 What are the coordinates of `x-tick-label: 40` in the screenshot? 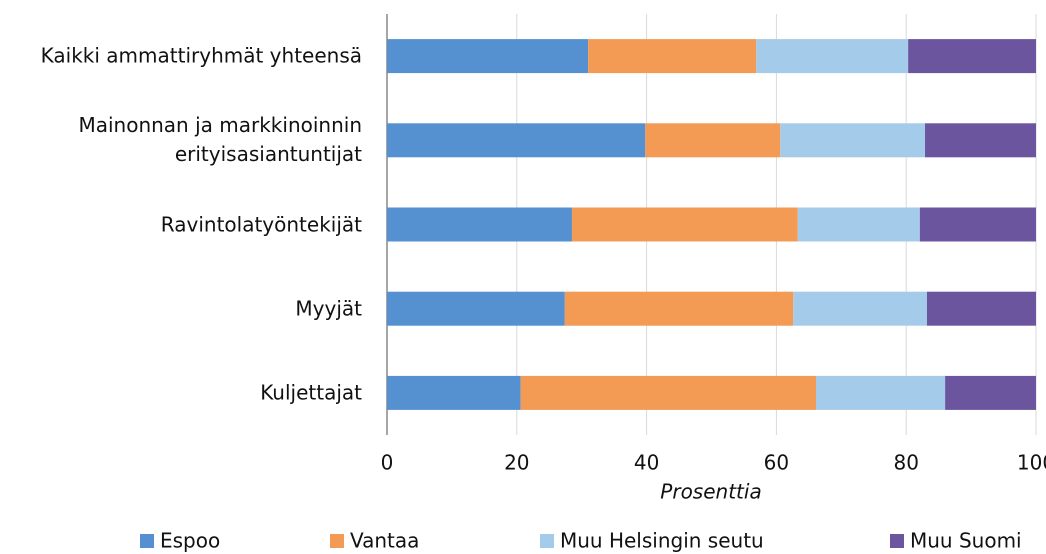 It's located at (646, 463).